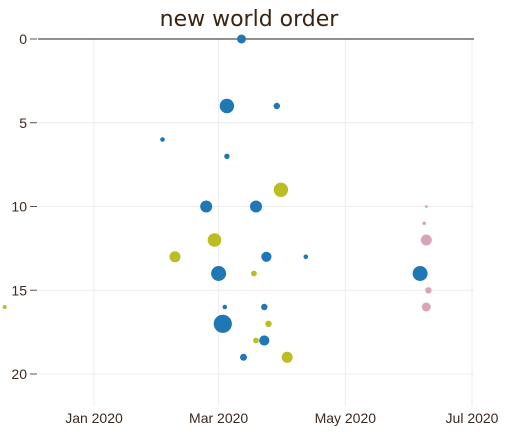  I want to click on y-tick-label: 0, so click(23, 39).